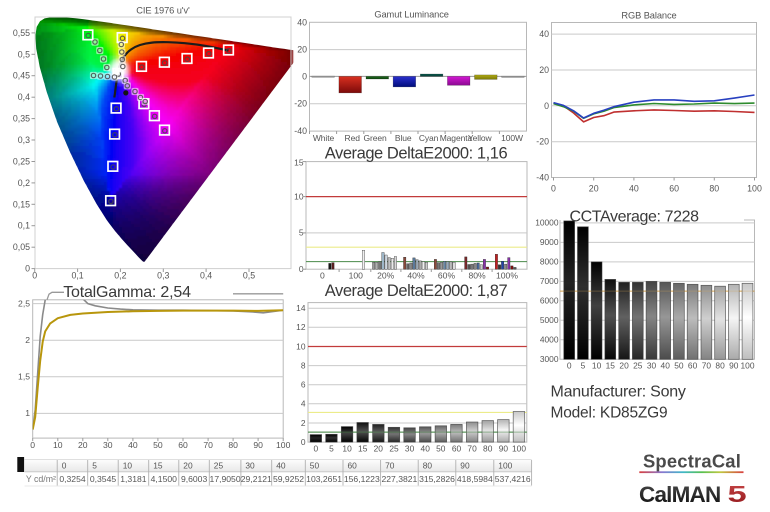 The height and width of the screenshot is (512, 770). I want to click on svg-text: 9,6003, so click(194, 479).